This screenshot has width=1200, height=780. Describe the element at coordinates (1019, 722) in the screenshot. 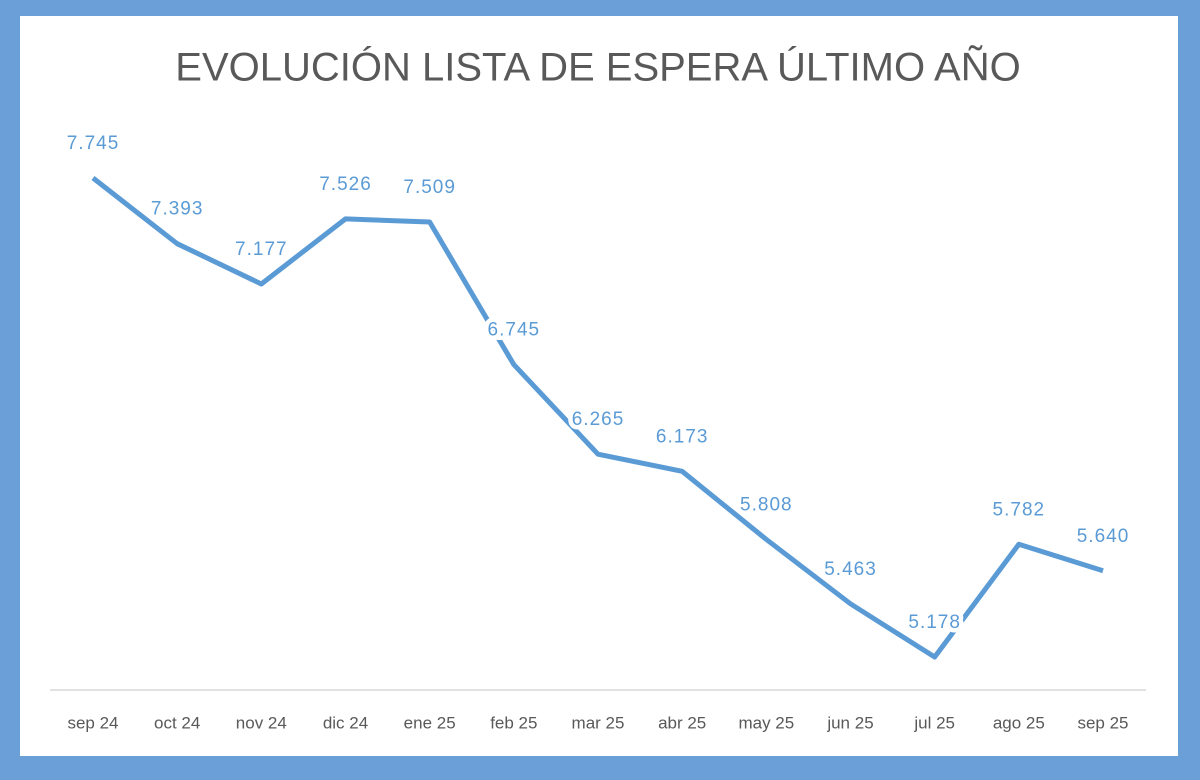

I see `x-tick-label: ago 25` at that location.